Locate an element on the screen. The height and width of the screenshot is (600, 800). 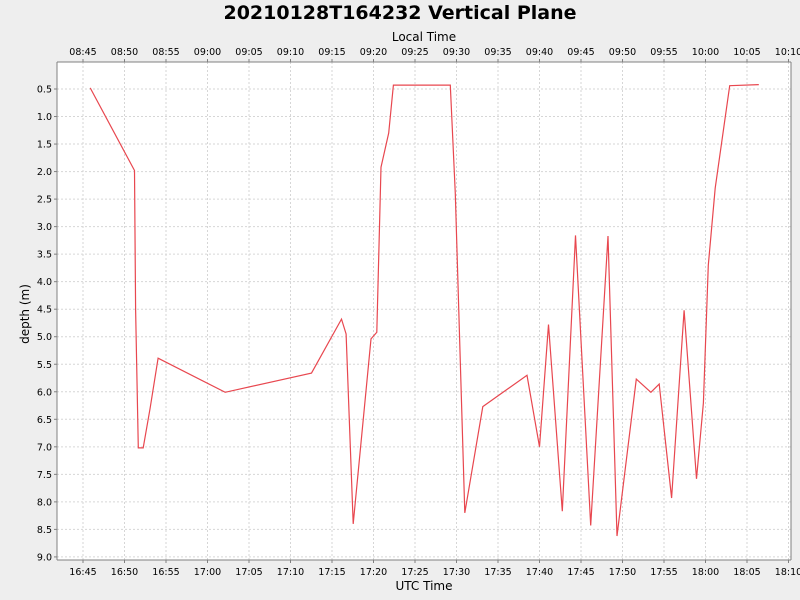
y-tick-label: 6.0 is located at coordinates (44, 392).